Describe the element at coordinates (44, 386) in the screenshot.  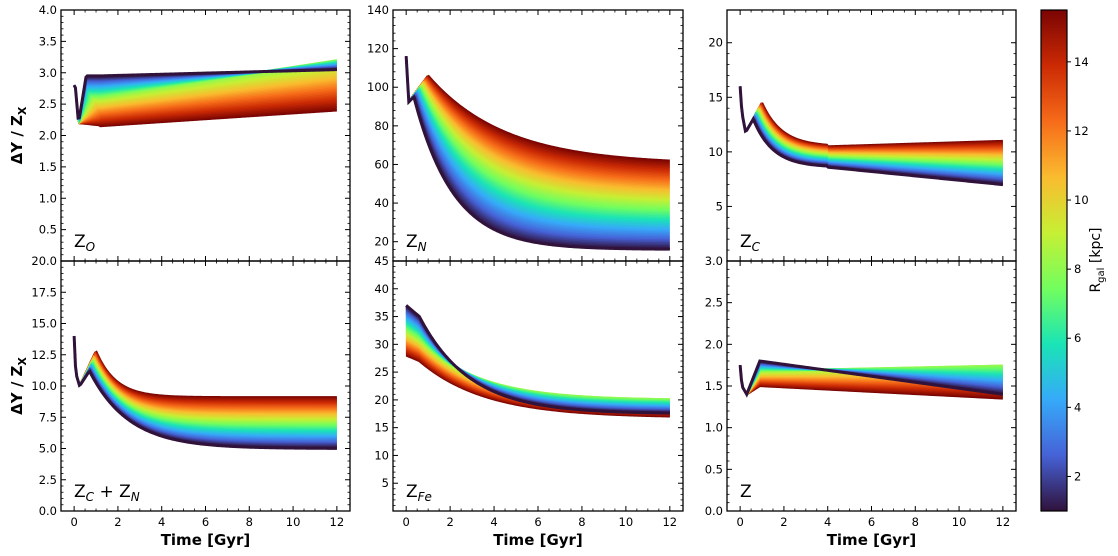
I see `y-tick-label: 10.0` at that location.